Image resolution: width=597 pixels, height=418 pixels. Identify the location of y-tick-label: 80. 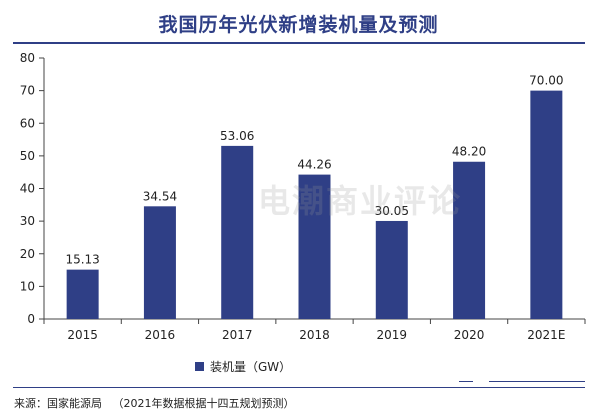
(27, 58).